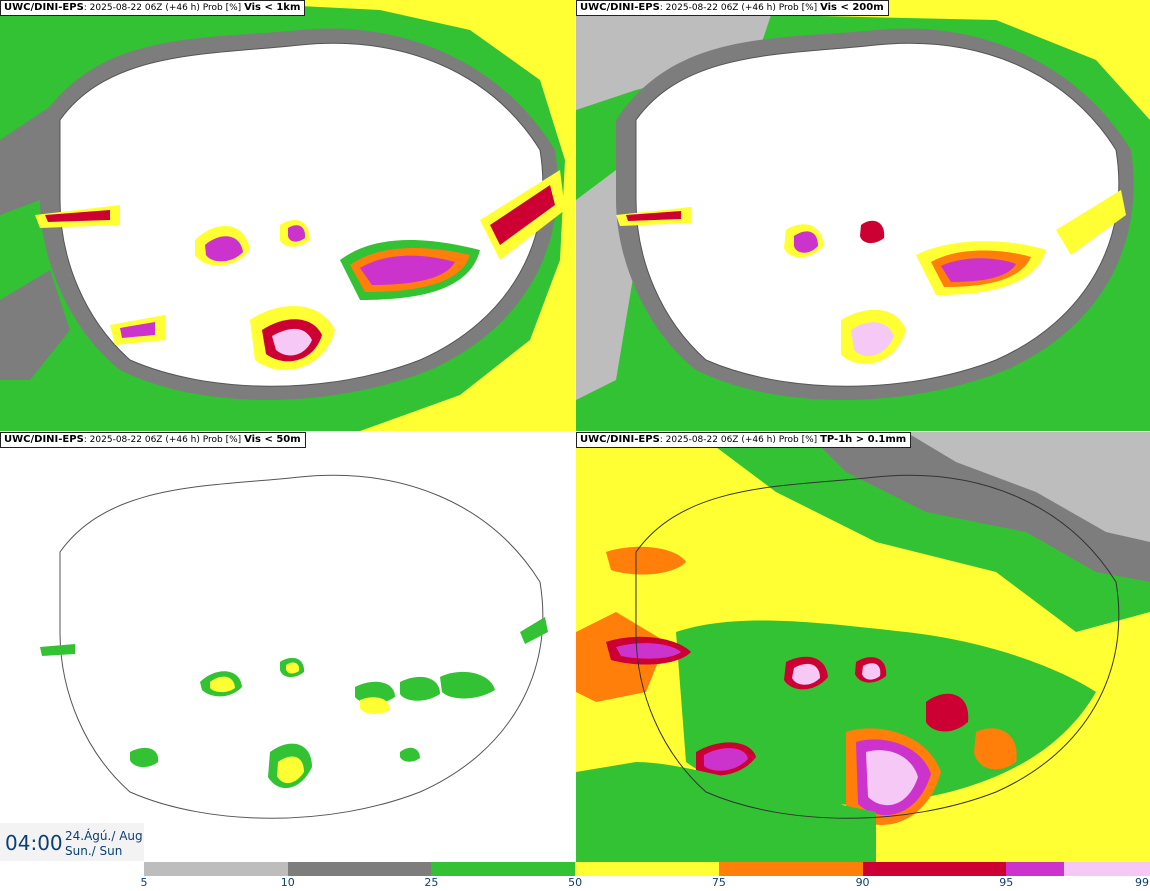 Image resolution: width=1150 pixels, height=891 pixels. I want to click on legend-tick-label: 95, so click(1006, 882).